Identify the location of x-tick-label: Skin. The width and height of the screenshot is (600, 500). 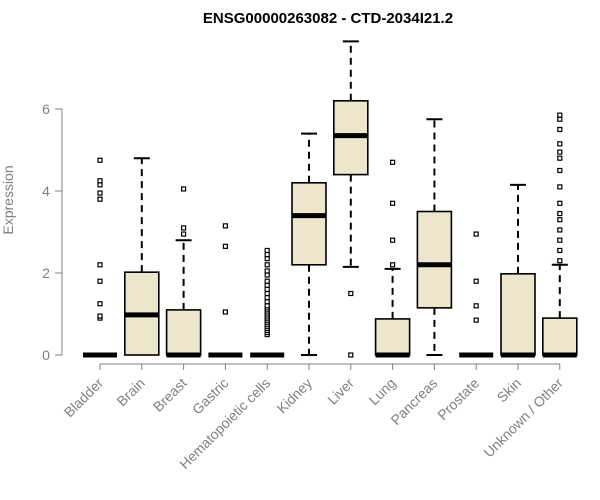
(509, 390).